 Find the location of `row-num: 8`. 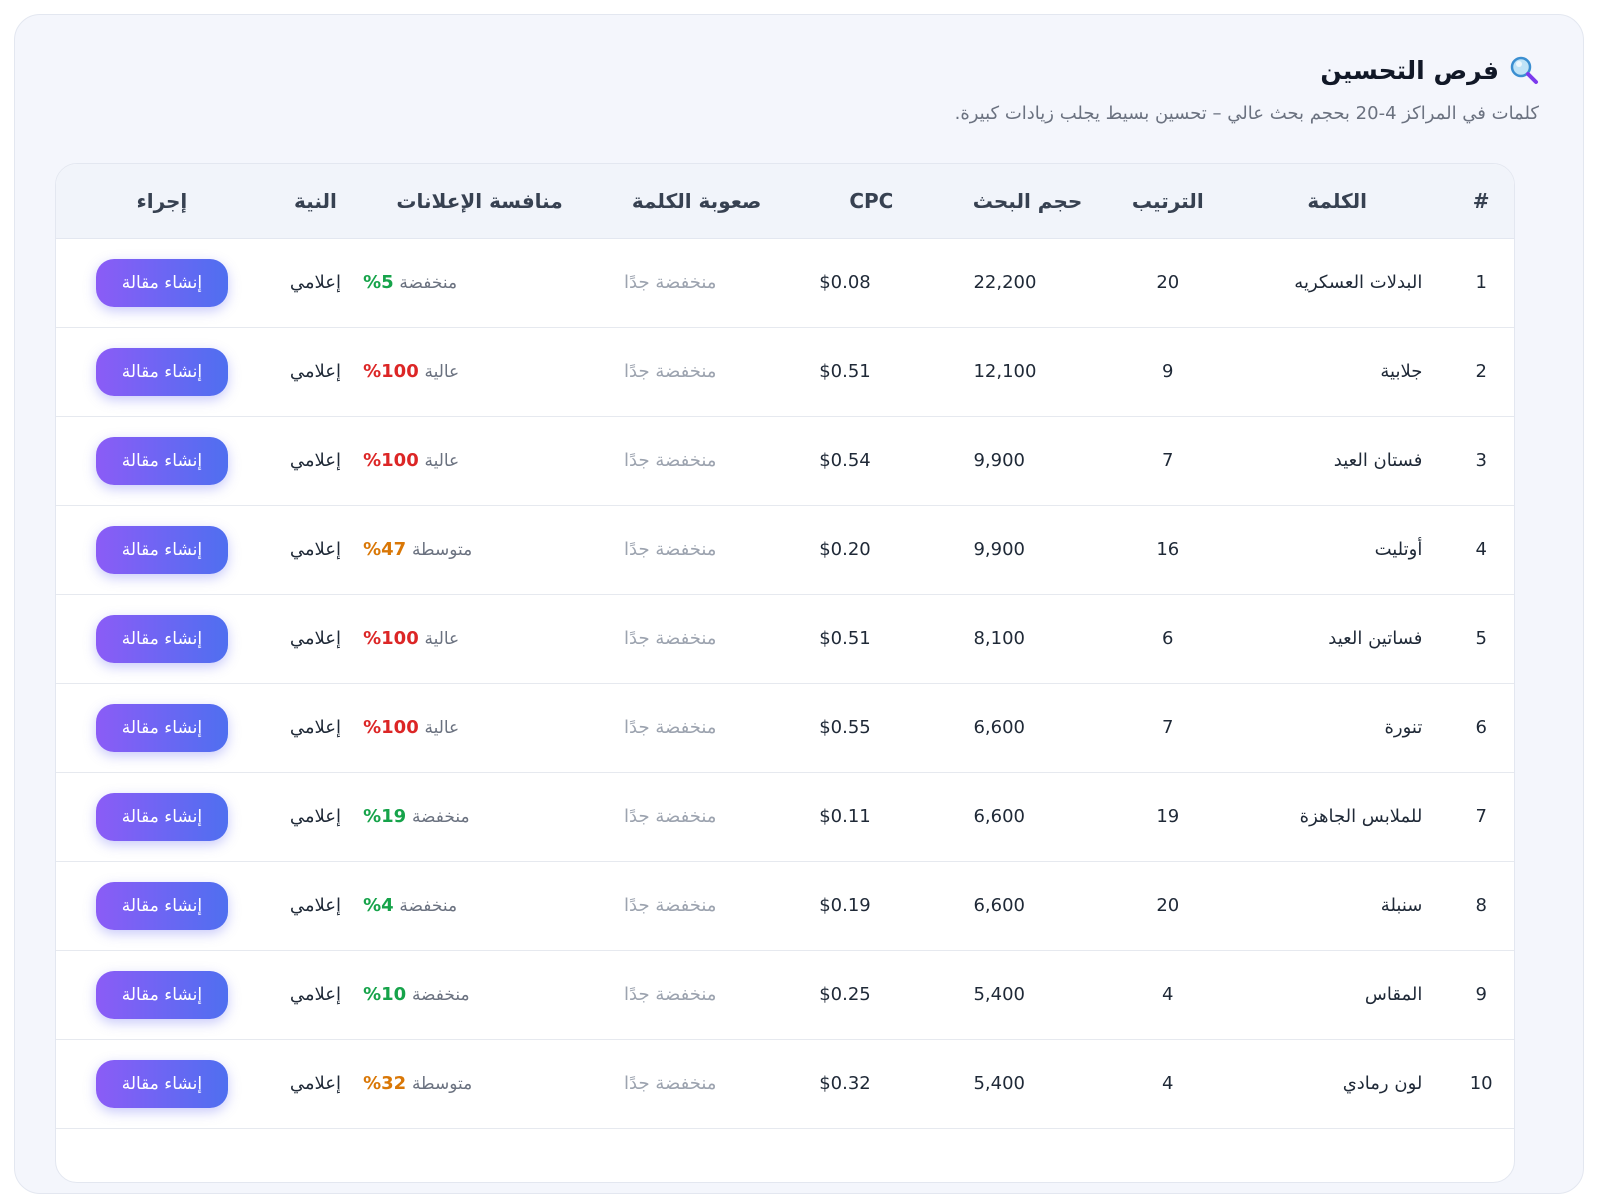

row-num: 8 is located at coordinates (1481, 905).